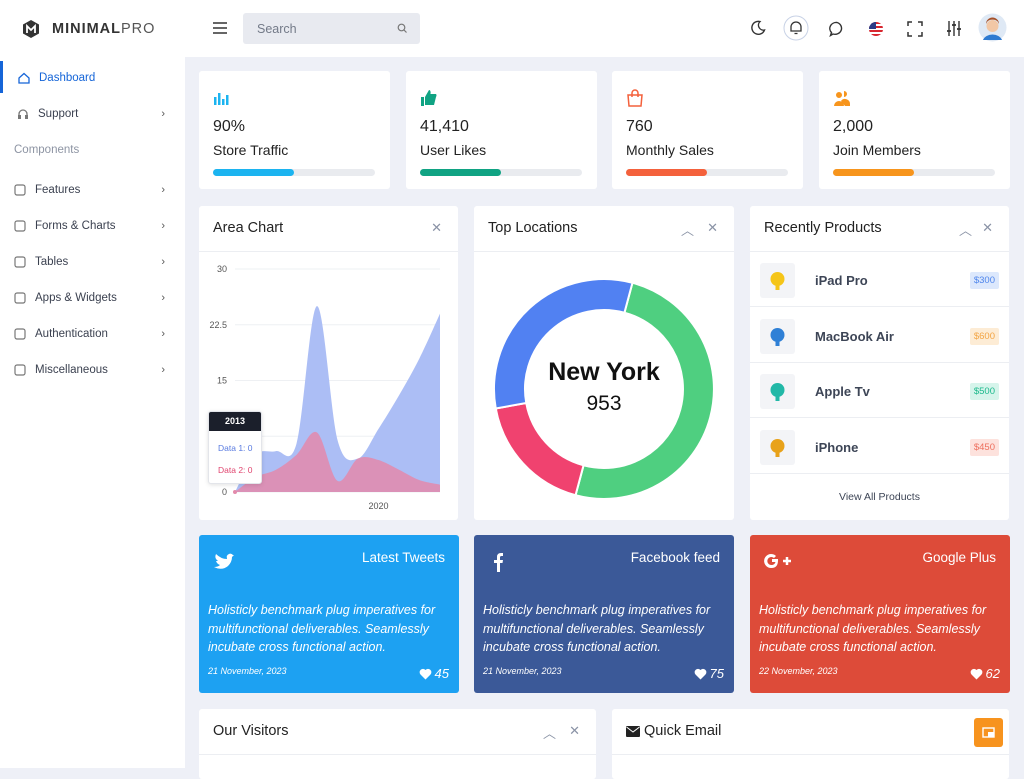  Describe the element at coordinates (914, 130) in the screenshot. I see `stat-card: 2,000 Join Members` at that location.